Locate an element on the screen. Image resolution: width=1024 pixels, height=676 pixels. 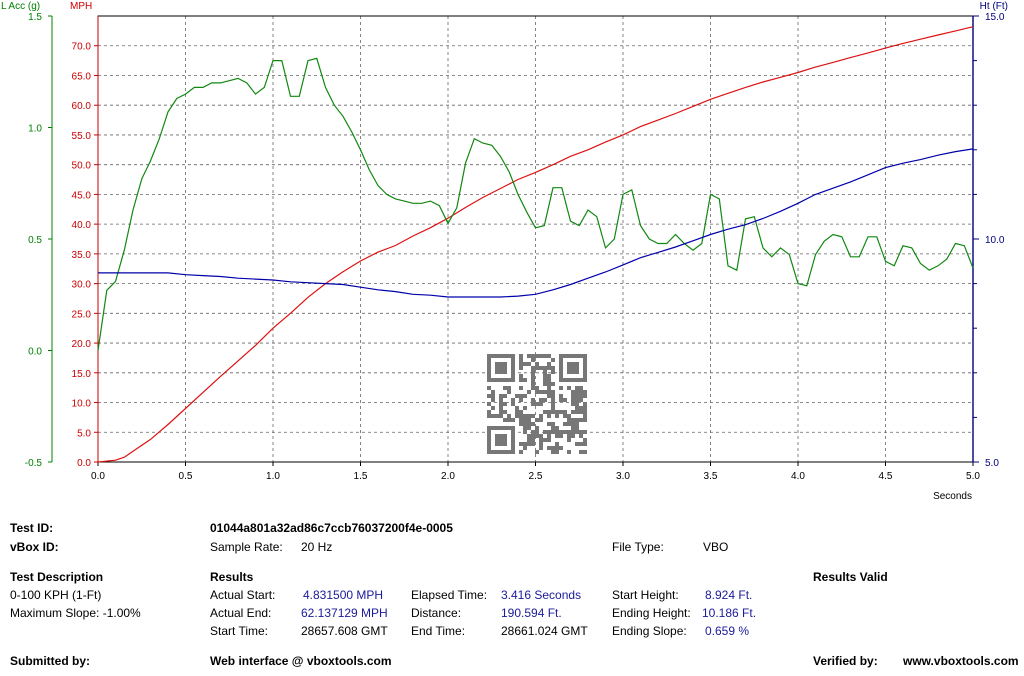
verified-by-label: Verified by: is located at coordinates (845, 661).